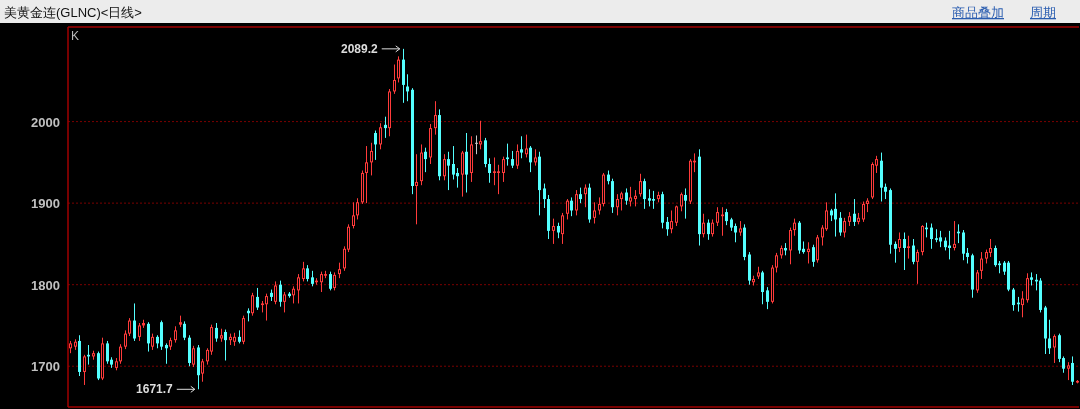 The image size is (1080, 409). What do you see at coordinates (75, 36) in the screenshot?
I see `annotation: K` at bounding box center [75, 36].